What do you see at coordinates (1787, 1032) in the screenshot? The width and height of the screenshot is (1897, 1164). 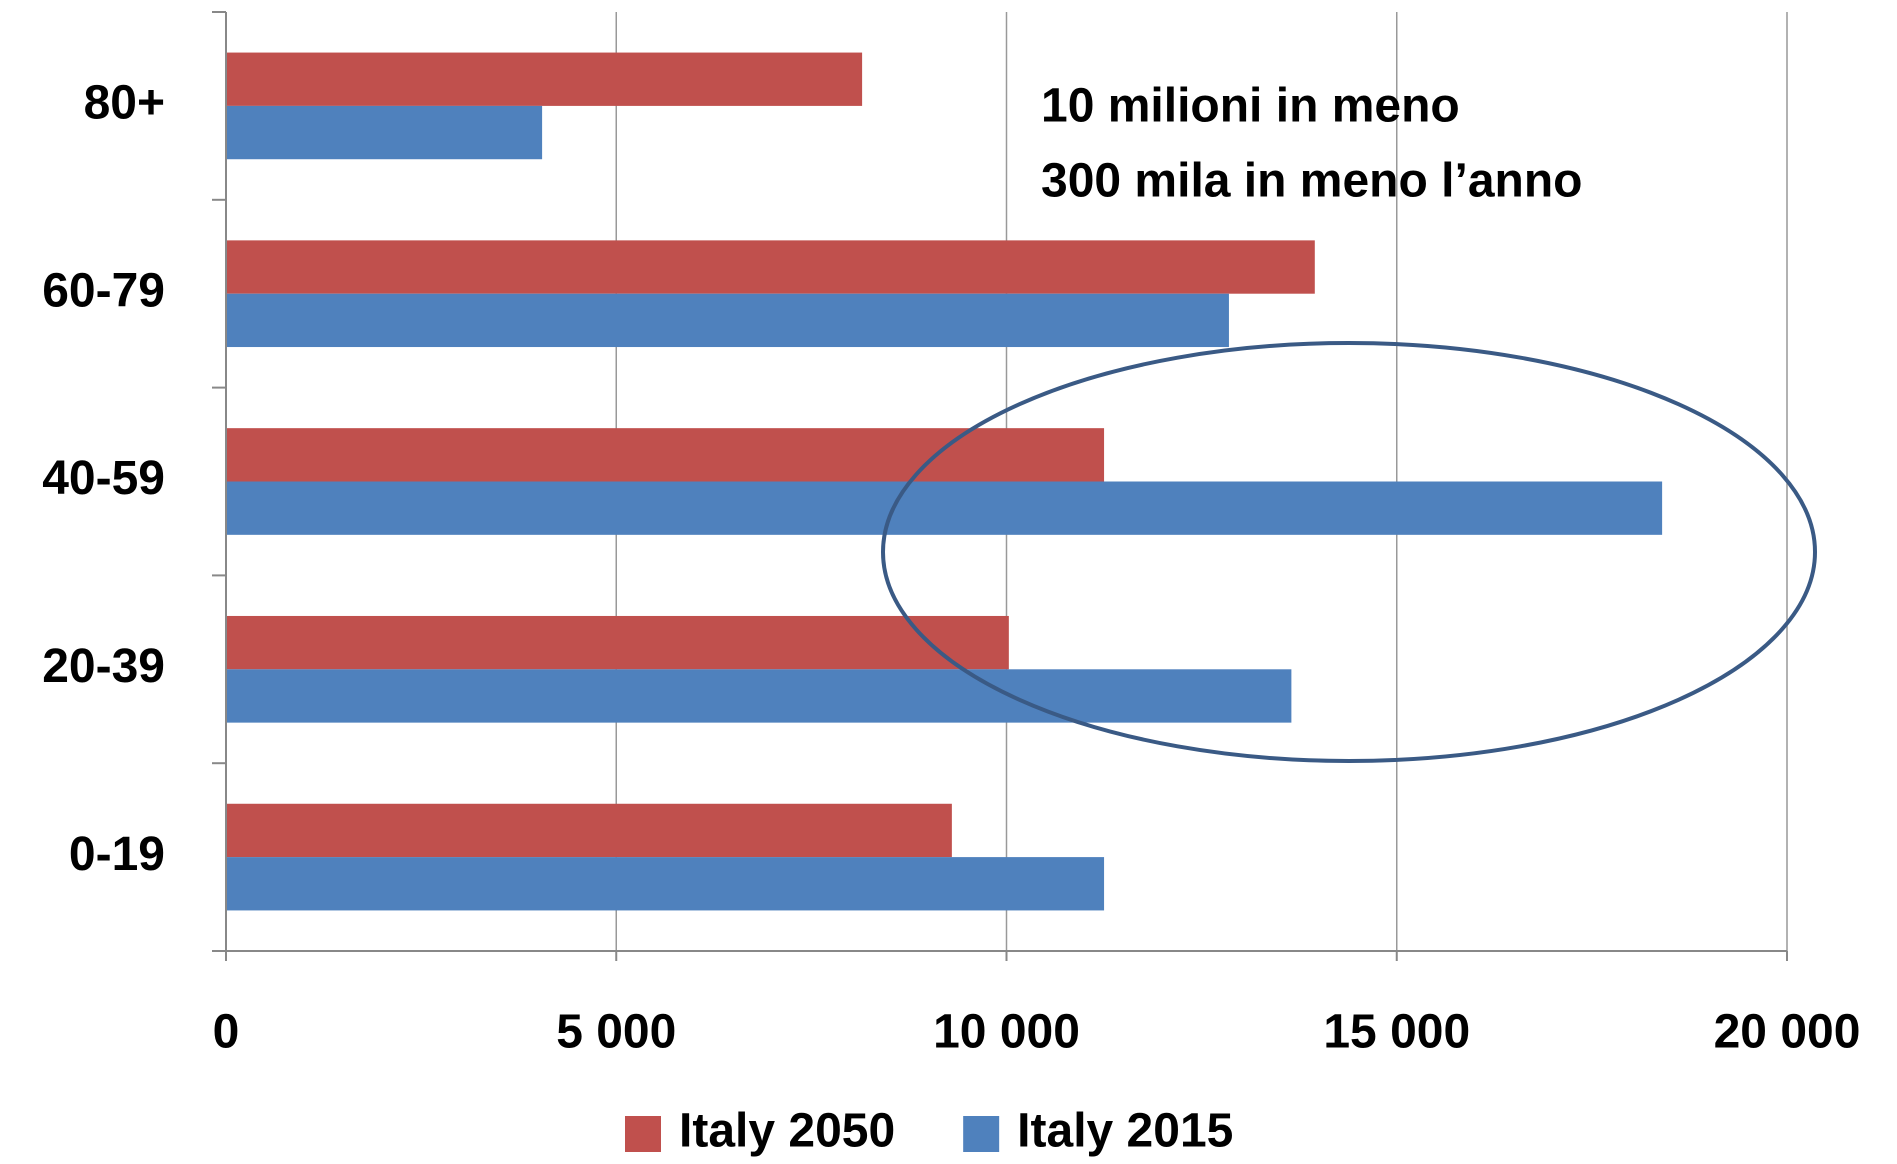 I see `x-tick-label: 20 000` at bounding box center [1787, 1032].